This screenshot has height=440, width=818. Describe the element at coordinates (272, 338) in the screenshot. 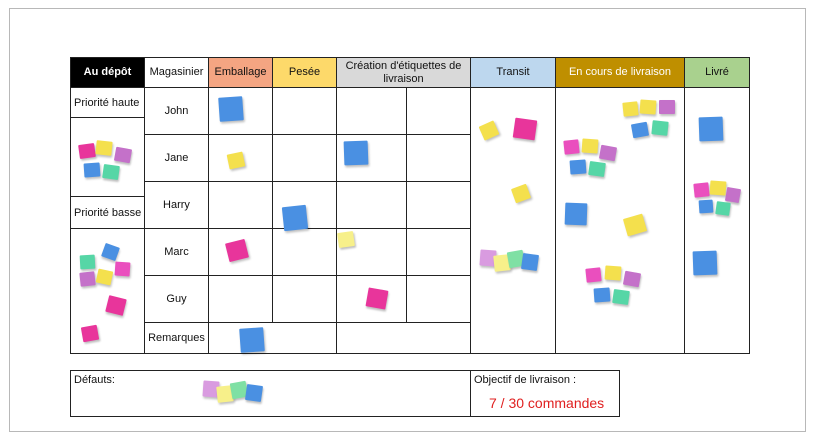

I see `remarques-cell-a` at that location.